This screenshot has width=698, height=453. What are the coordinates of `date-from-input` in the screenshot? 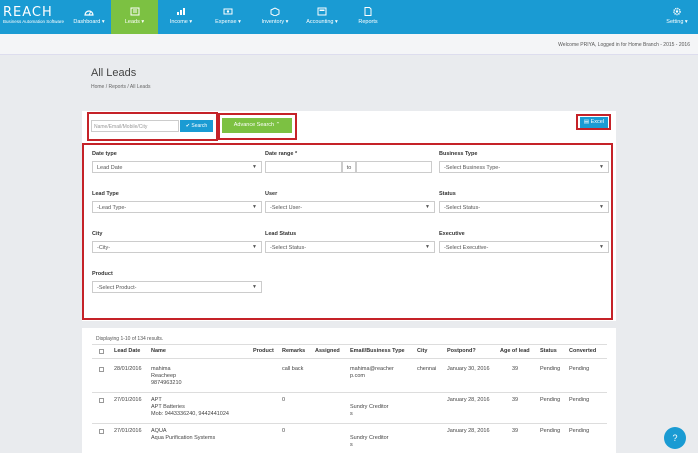 It's located at (303, 167).